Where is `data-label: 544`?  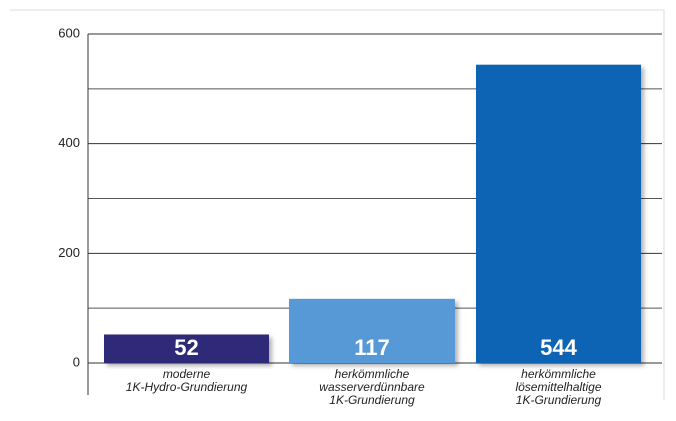 data-label: 544 is located at coordinates (558, 347).